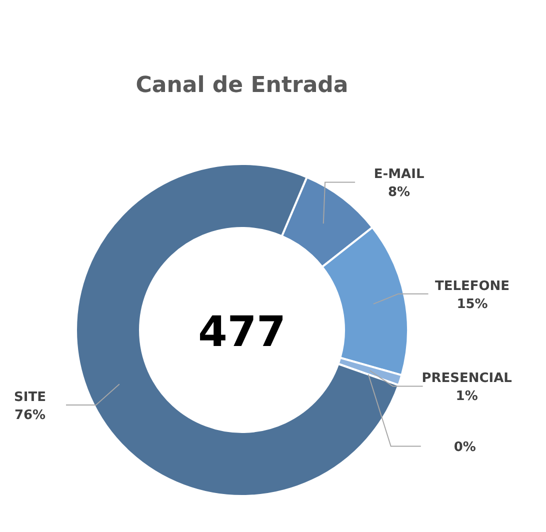  What do you see at coordinates (472, 286) in the screenshot?
I see `slice-label: TELEFONE` at bounding box center [472, 286].